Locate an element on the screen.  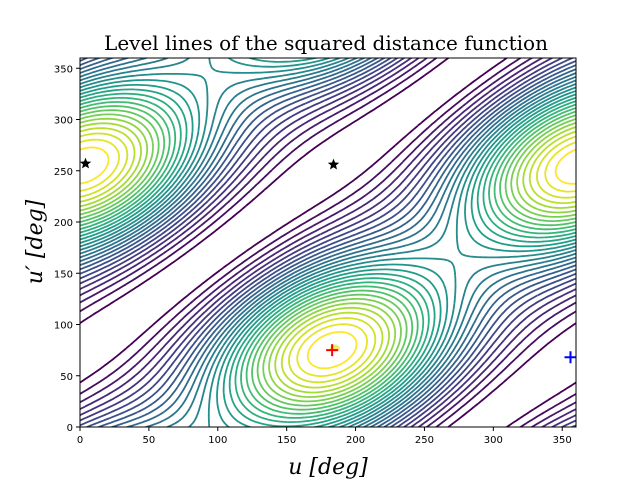
x-tick-label: 250 is located at coordinates (424, 440).